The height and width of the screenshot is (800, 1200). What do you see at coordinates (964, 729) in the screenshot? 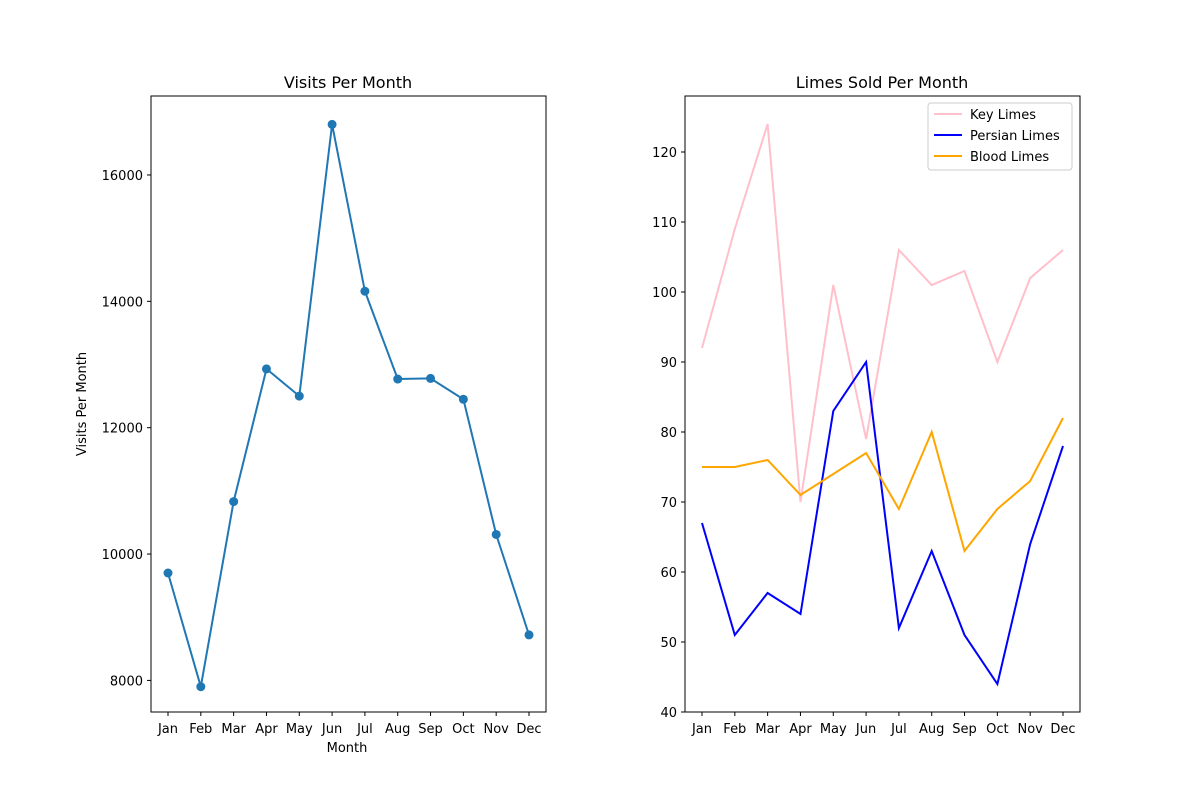
I see `limes-x-tick-label: Sep` at bounding box center [964, 729].